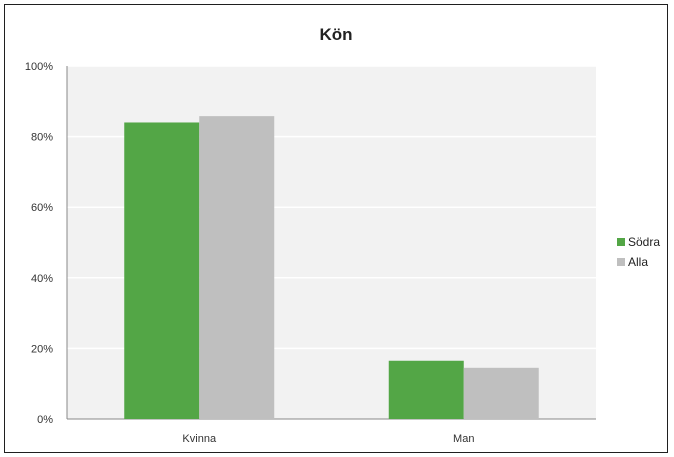 This screenshot has width=674, height=457. What do you see at coordinates (39, 67) in the screenshot?
I see `y-tick-label: 100%` at bounding box center [39, 67].